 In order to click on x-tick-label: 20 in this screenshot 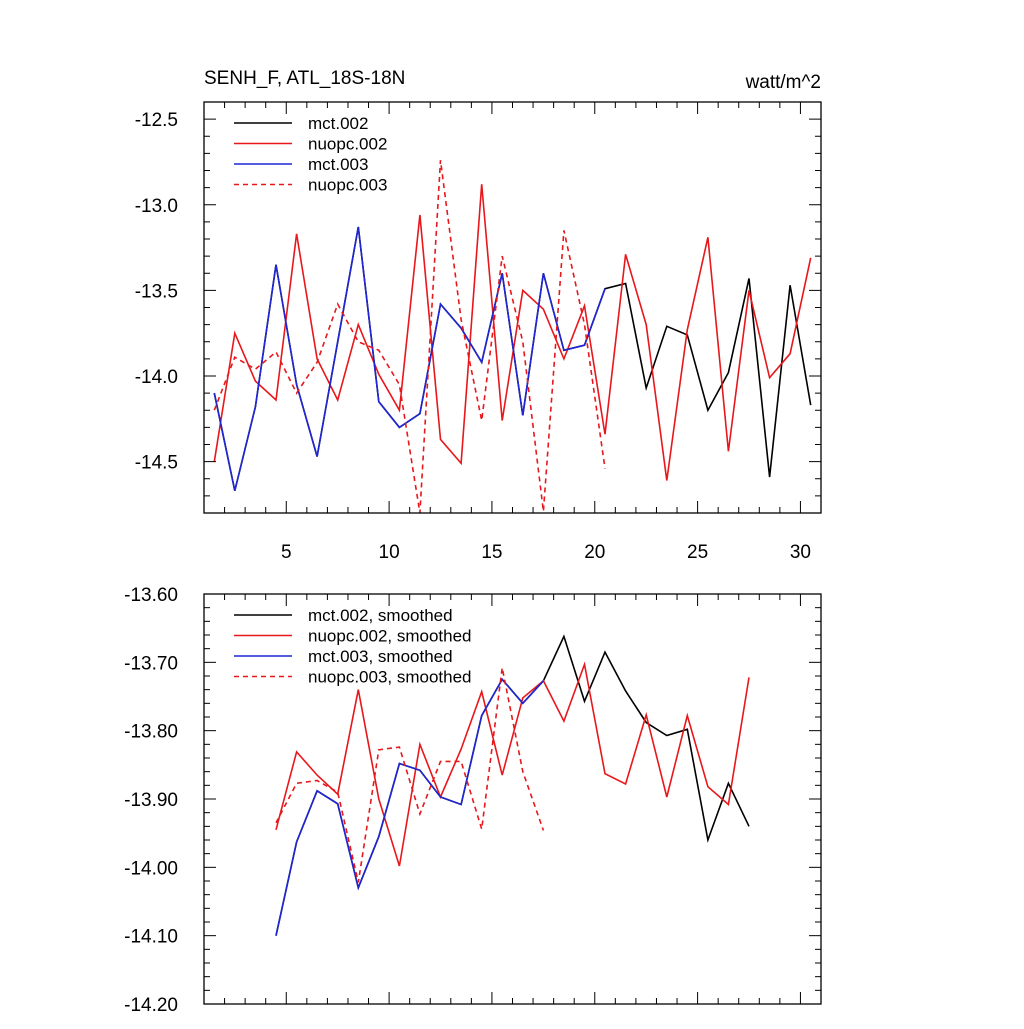, I will do `click(594, 552)`.